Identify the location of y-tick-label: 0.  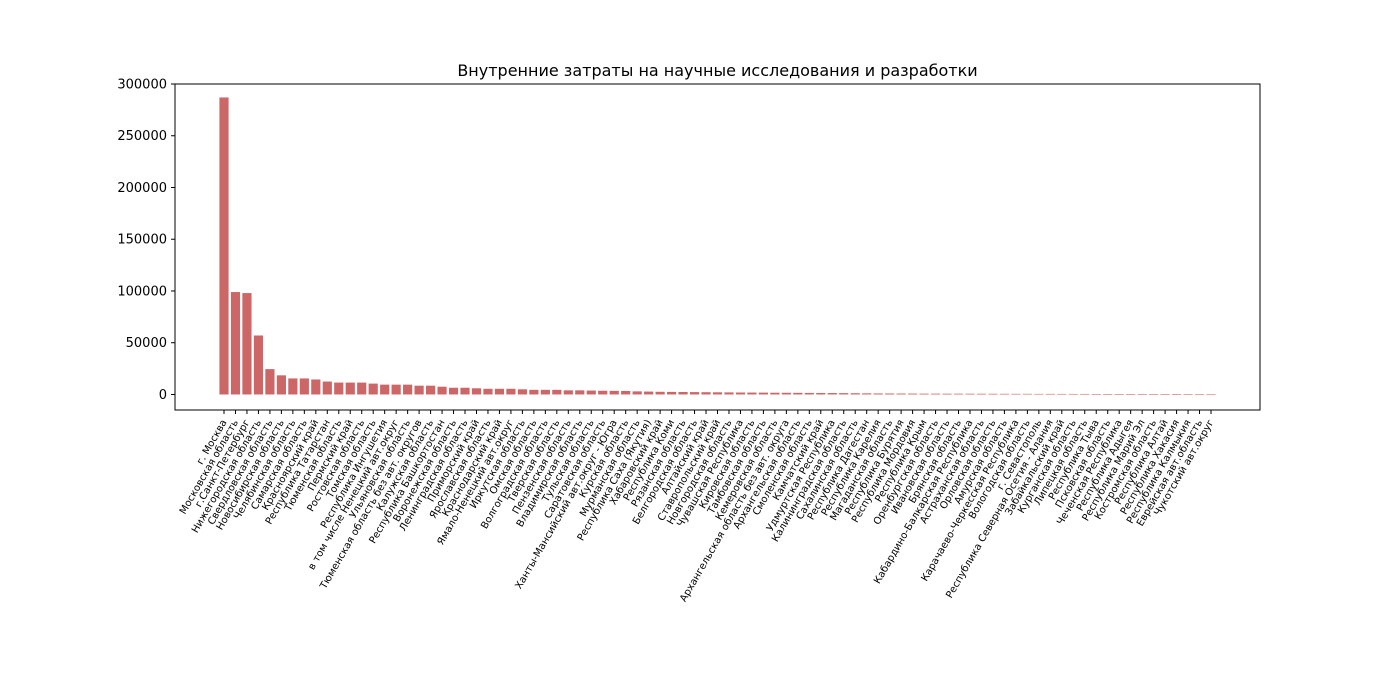
(163, 395).